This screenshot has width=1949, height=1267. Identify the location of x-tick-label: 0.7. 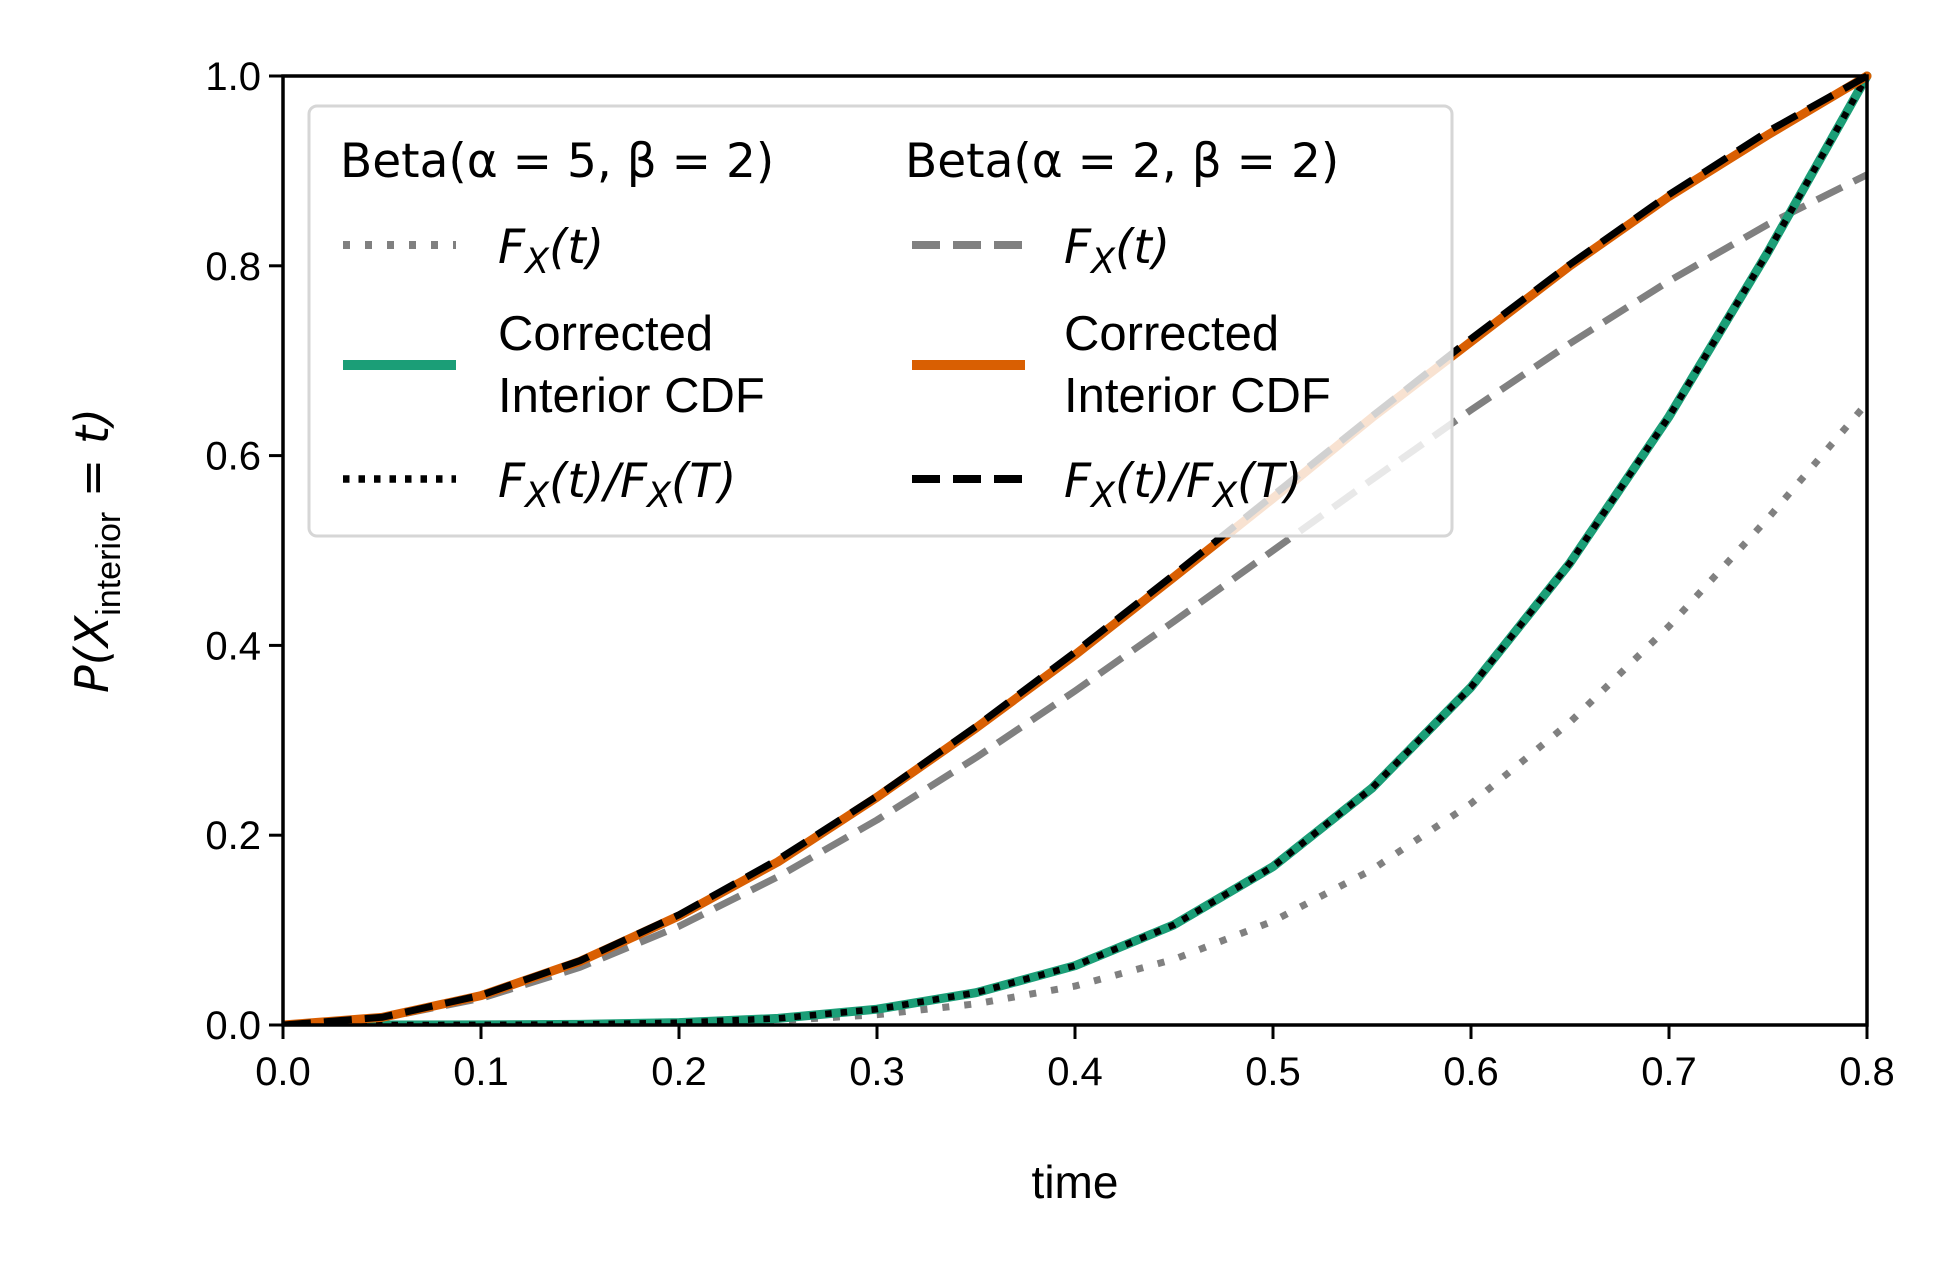
(1669, 1072).